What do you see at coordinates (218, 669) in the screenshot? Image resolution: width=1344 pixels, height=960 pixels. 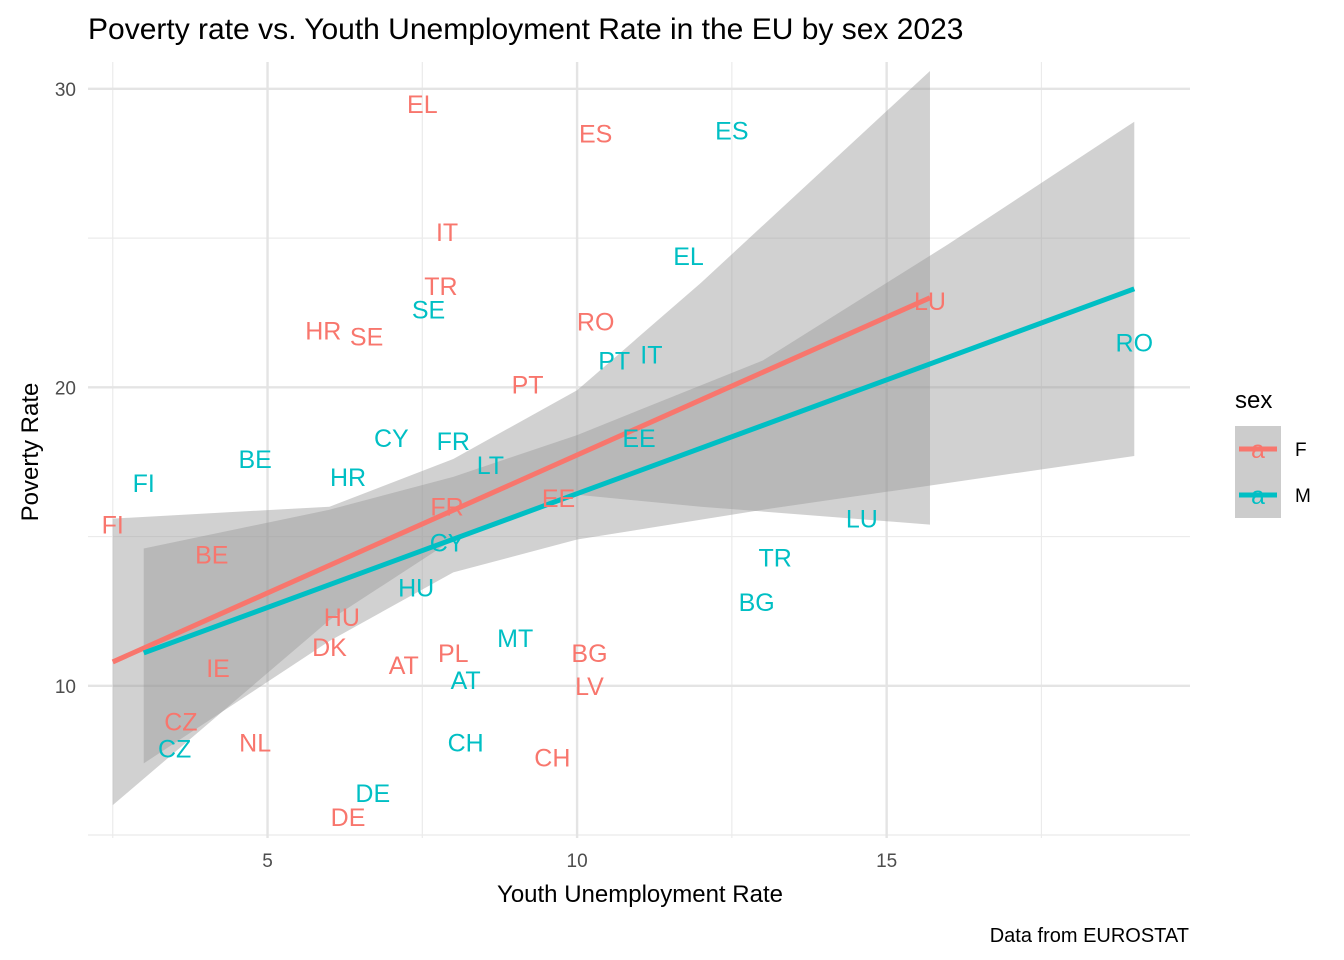 I see `point-label: IE` at bounding box center [218, 669].